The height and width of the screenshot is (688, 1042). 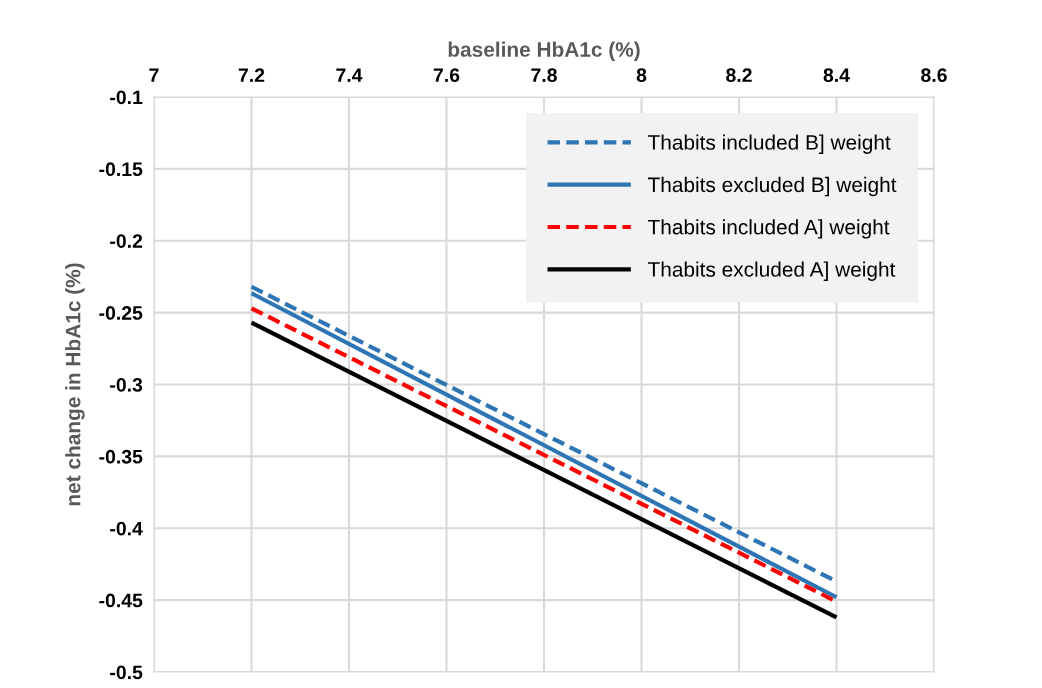 What do you see at coordinates (251, 75) in the screenshot?
I see `x-tick-label: 7.2` at bounding box center [251, 75].